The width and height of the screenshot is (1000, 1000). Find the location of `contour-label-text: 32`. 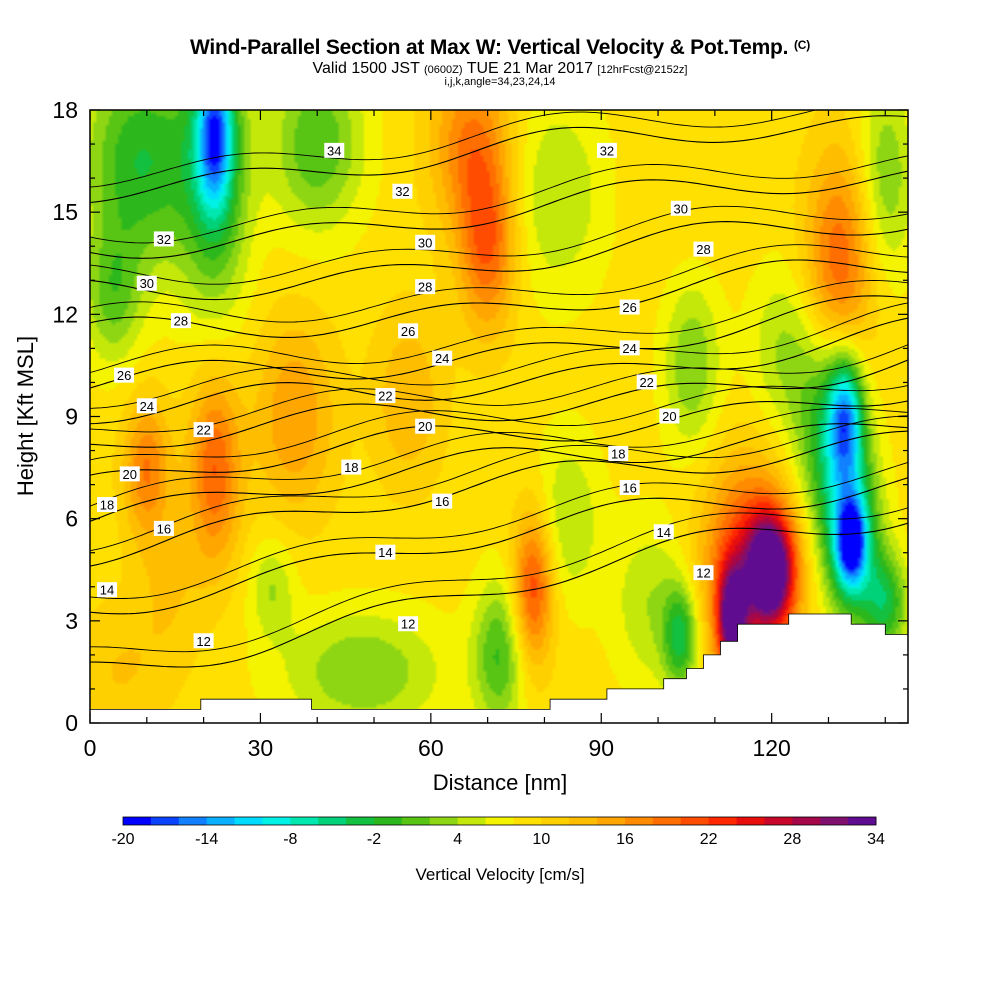

contour-label-text: 32 is located at coordinates (402, 191).